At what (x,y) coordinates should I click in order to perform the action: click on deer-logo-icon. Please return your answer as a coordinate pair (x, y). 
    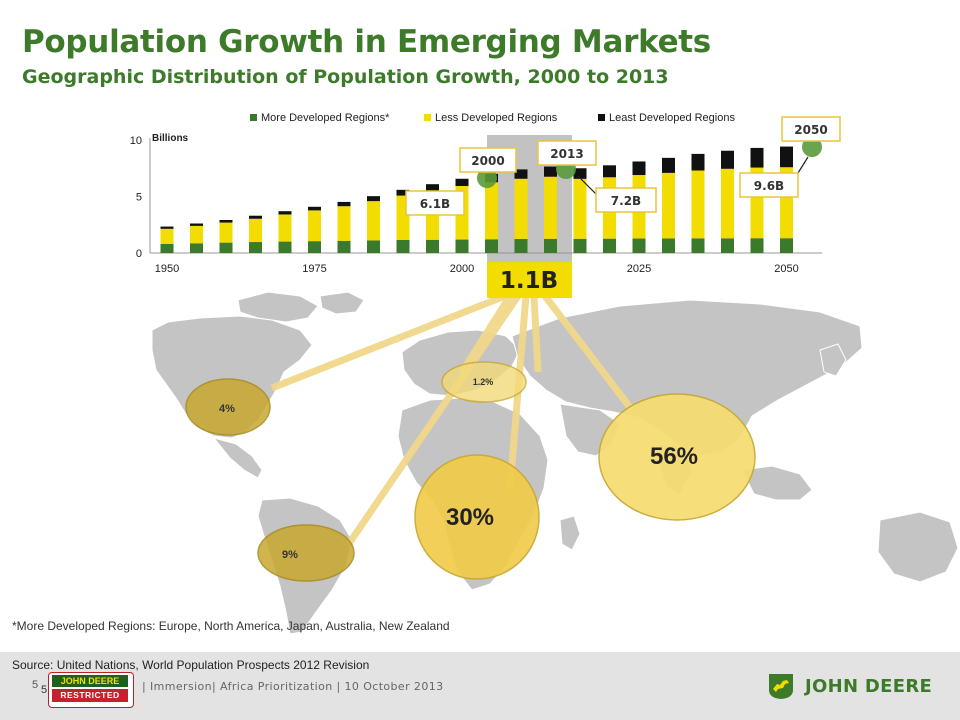
    Looking at the image, I should click on (781, 686).